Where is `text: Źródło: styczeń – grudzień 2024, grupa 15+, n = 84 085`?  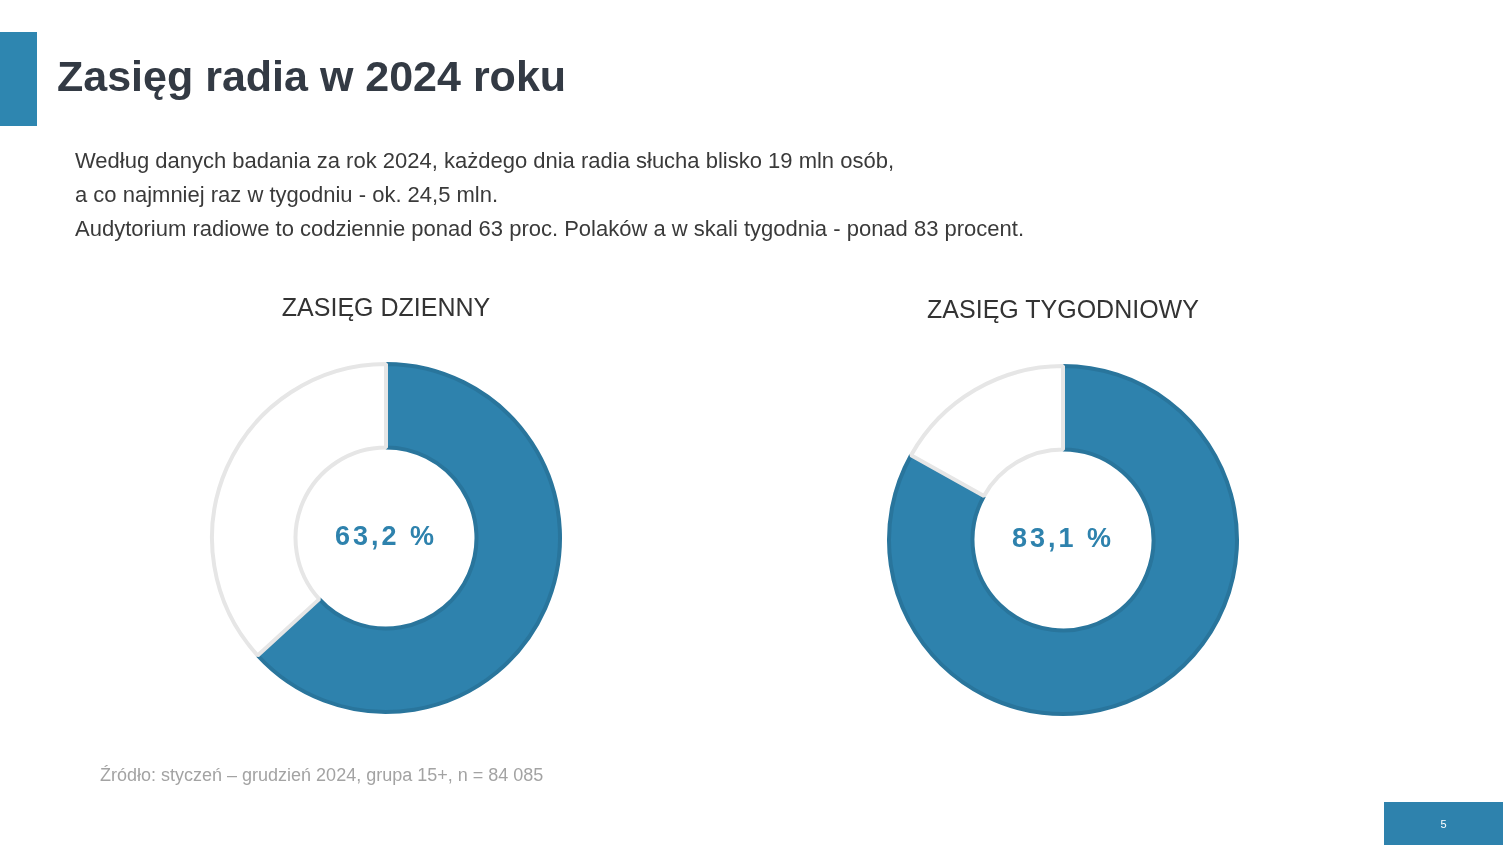
text: Źródło: styczeń – grudzień 2024, grupa 15+, n = 84 085 is located at coordinates (322, 775).